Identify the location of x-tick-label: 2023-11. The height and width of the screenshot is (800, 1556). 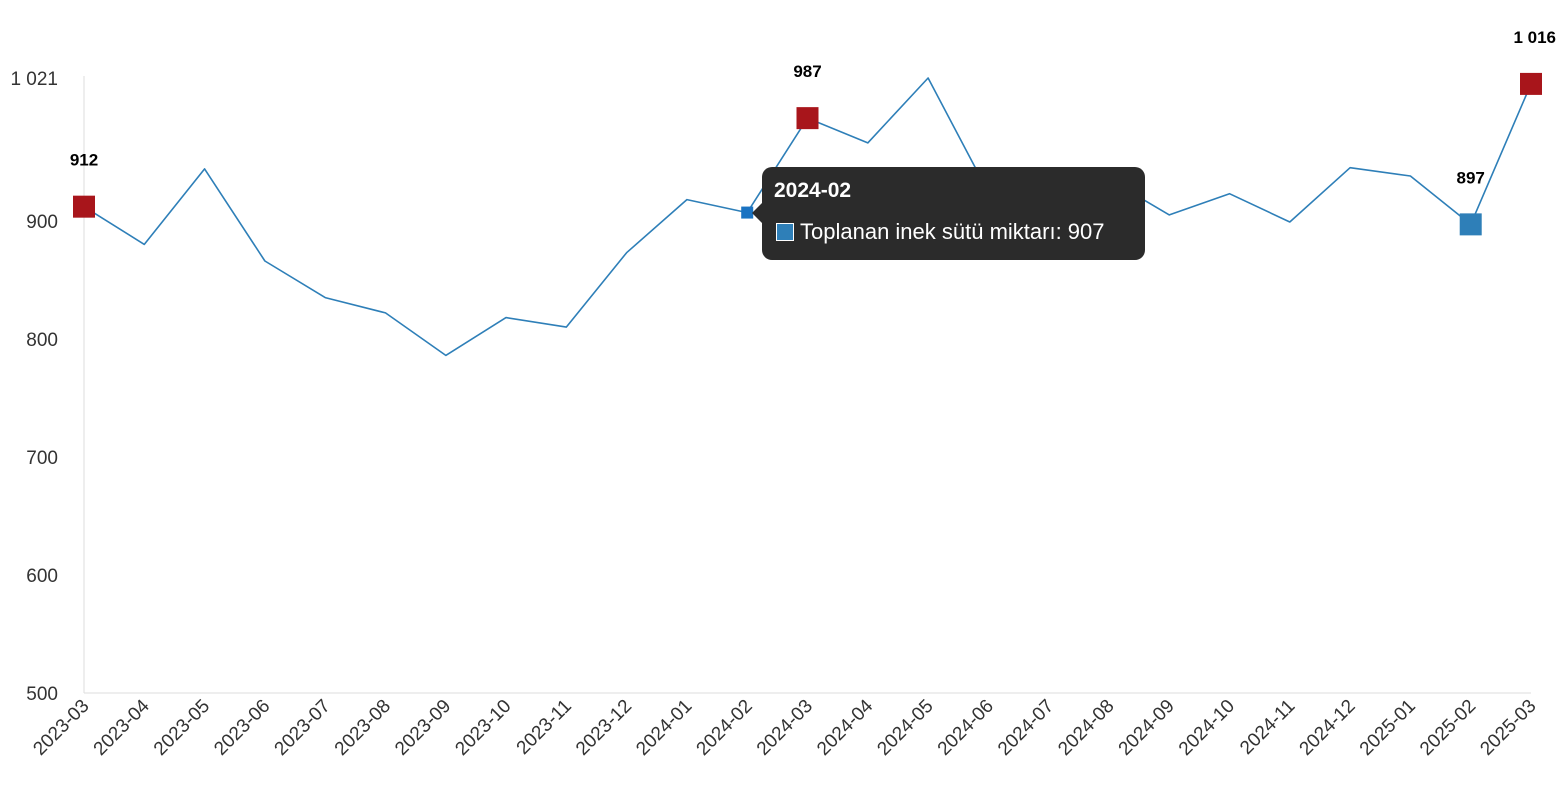
(544, 727).